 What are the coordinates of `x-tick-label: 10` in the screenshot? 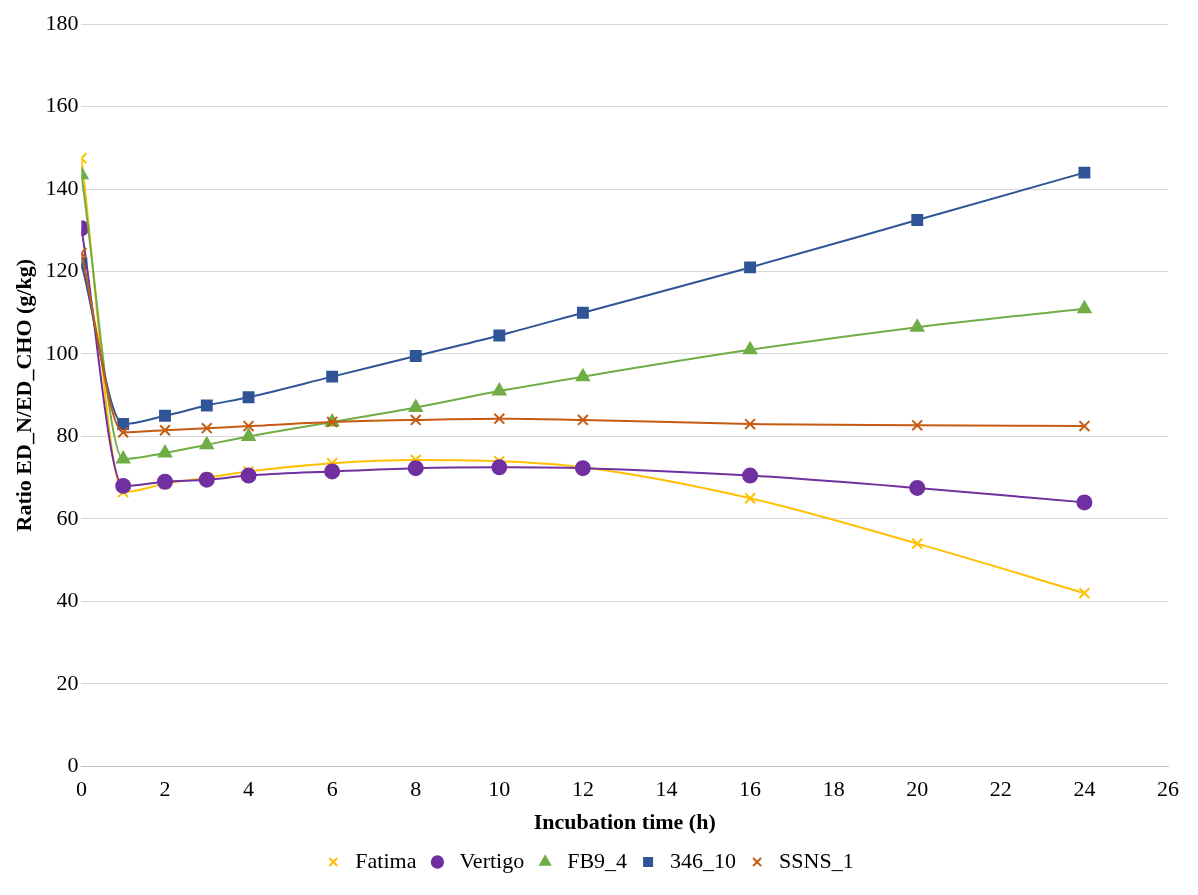 It's located at (499, 789).